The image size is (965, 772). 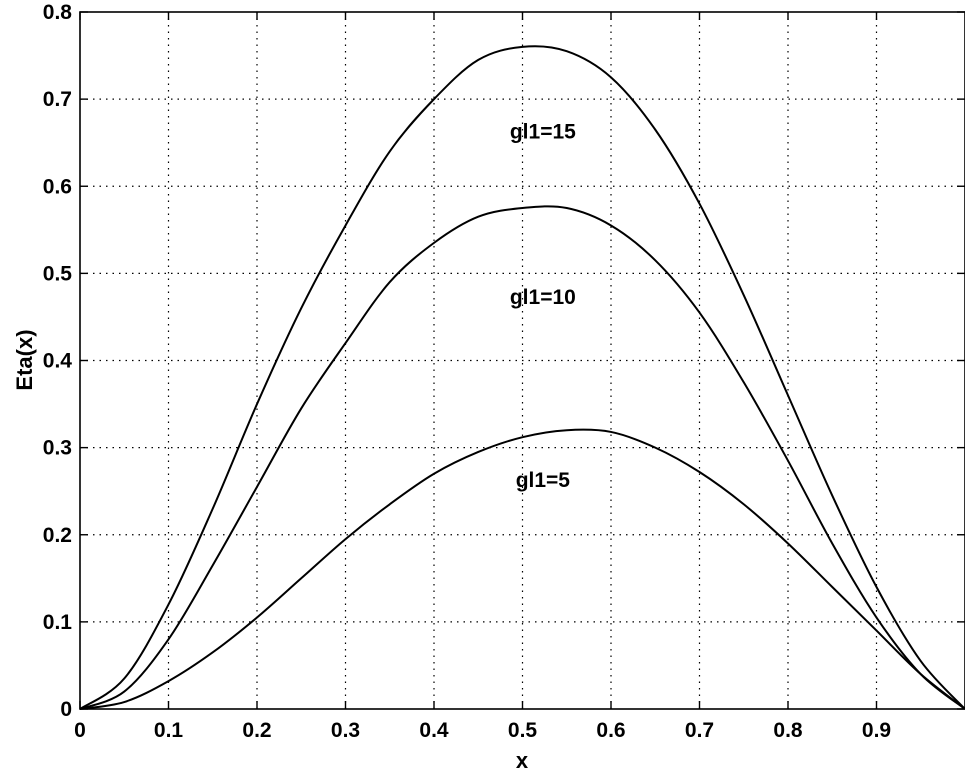 What do you see at coordinates (434, 730) in the screenshot?
I see `x-tick-label: 0.4` at bounding box center [434, 730].